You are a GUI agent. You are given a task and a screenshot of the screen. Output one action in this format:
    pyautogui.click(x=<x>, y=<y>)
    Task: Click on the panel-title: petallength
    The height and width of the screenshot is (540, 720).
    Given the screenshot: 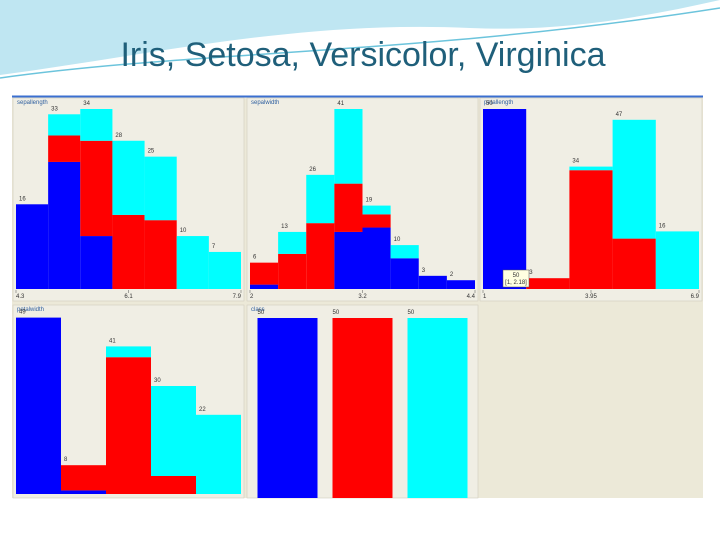 What is the action you would take?
    pyautogui.click(x=498, y=103)
    